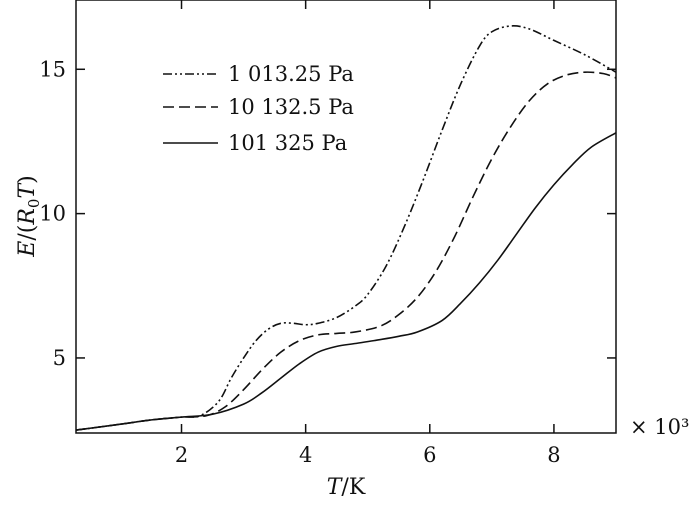 This screenshot has width=700, height=512. Describe the element at coordinates (29, 216) in the screenshot. I see `y-axis-label: E/(R0T)` at that location.